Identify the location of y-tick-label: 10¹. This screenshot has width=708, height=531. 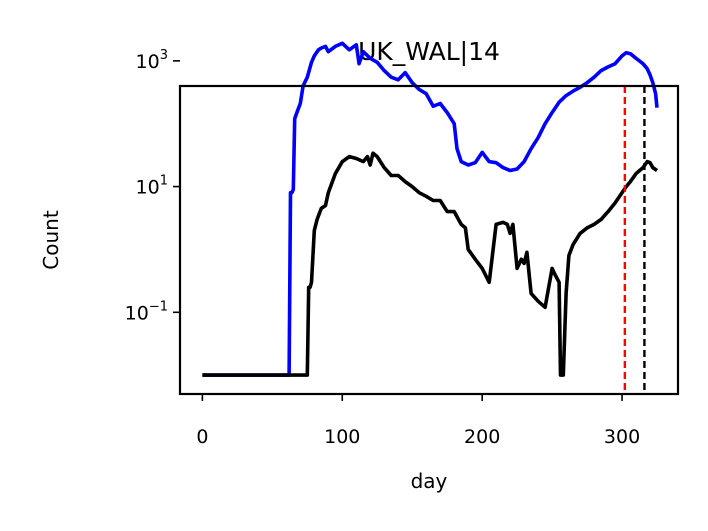
(152, 186).